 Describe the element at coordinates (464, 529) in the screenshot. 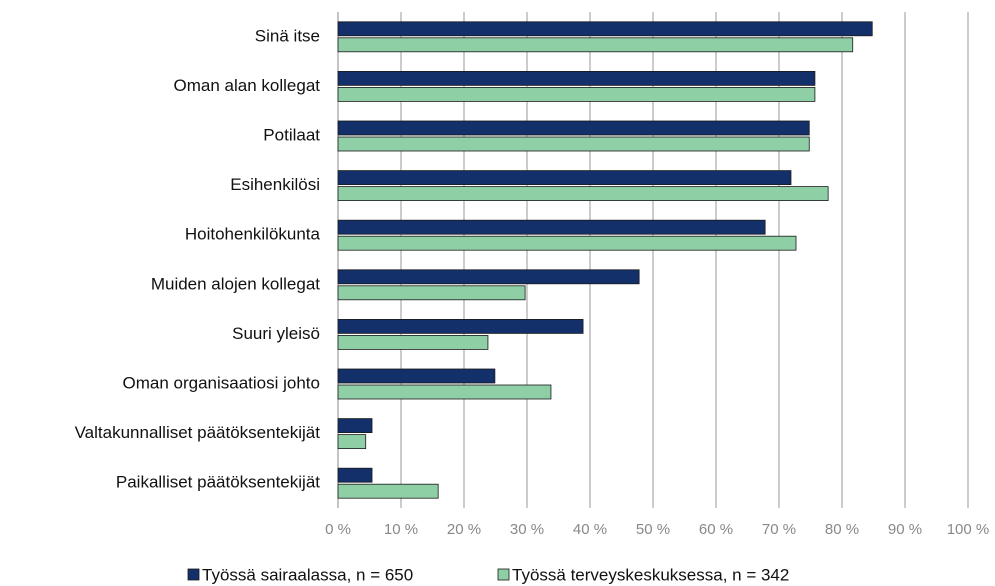

I see `x-tick-label: 20 %` at that location.